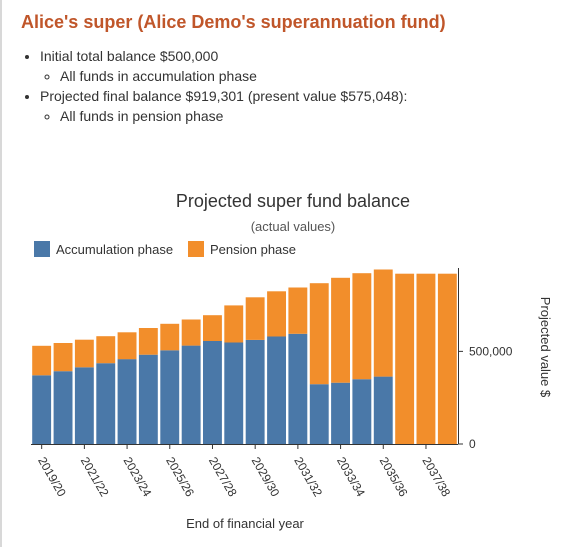 This screenshot has height=547, width=574. What do you see at coordinates (253, 249) in the screenshot?
I see `legend-label-pension: Pension phase` at bounding box center [253, 249].